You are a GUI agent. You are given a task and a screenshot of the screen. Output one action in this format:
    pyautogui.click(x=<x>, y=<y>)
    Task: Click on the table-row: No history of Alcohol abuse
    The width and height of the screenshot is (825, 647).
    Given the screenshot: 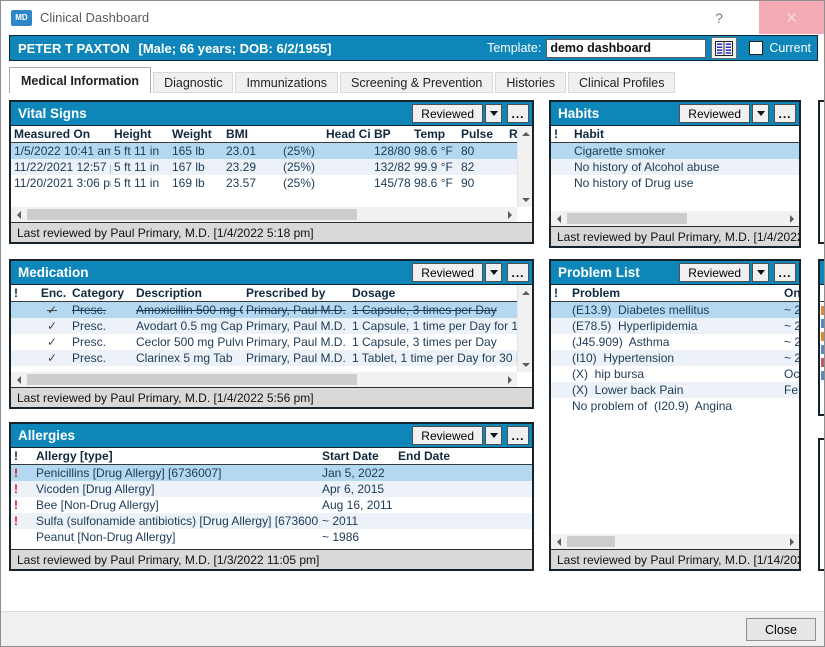 What is the action you would take?
    pyautogui.click(x=675, y=167)
    